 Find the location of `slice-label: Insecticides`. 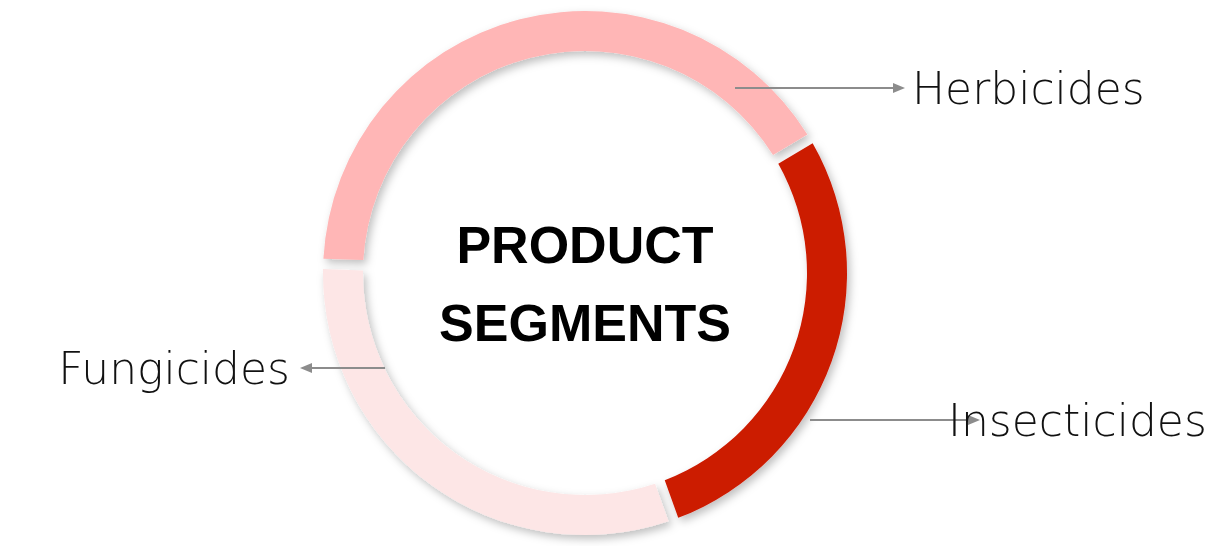

slice-label: Insecticides is located at coordinates (1077, 420).